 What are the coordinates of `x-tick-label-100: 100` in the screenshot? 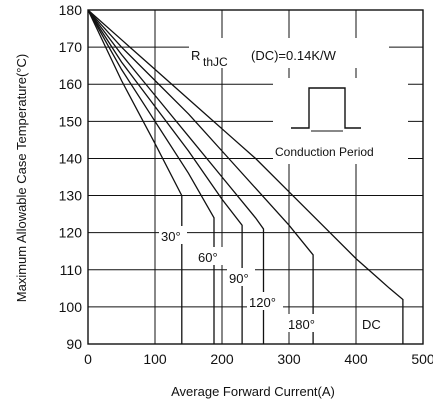 It's located at (155, 359).